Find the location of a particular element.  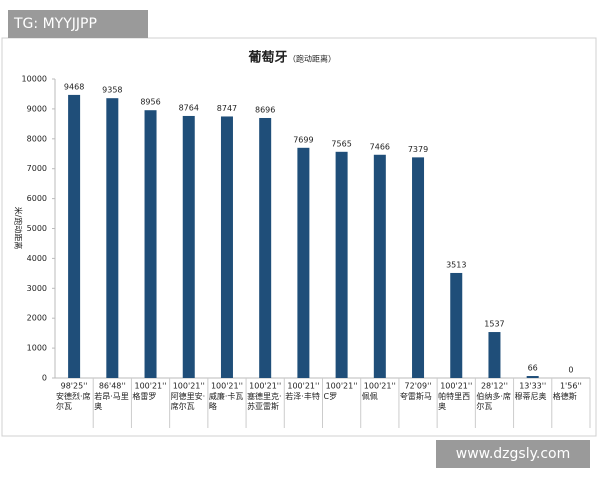

x-tick-label: 夸雷斯马 is located at coordinates (415, 396).